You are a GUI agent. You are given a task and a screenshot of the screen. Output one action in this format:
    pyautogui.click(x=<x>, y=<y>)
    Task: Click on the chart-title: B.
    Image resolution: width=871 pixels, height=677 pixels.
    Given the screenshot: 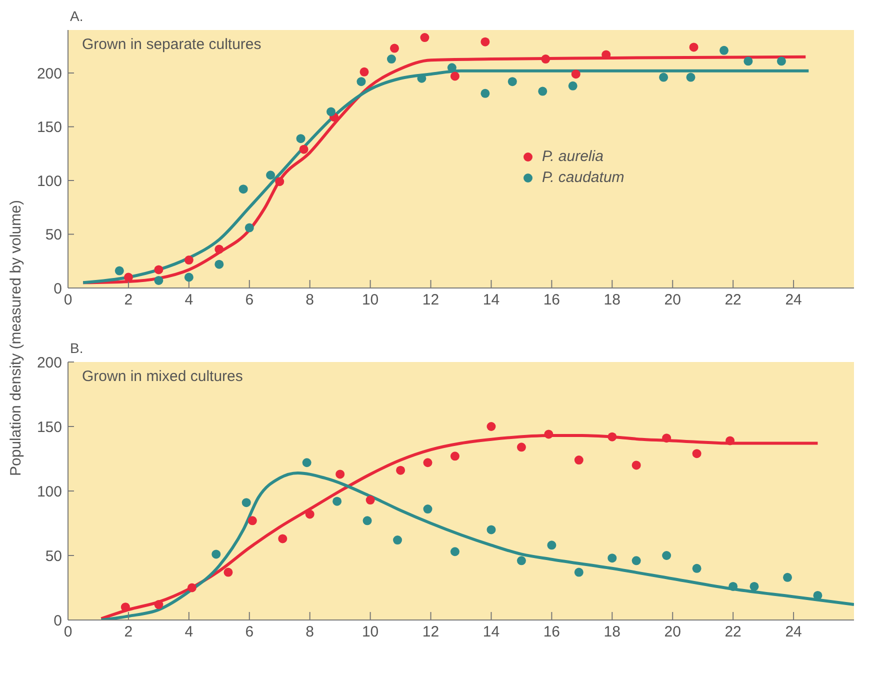 What is the action you would take?
    pyautogui.click(x=77, y=348)
    